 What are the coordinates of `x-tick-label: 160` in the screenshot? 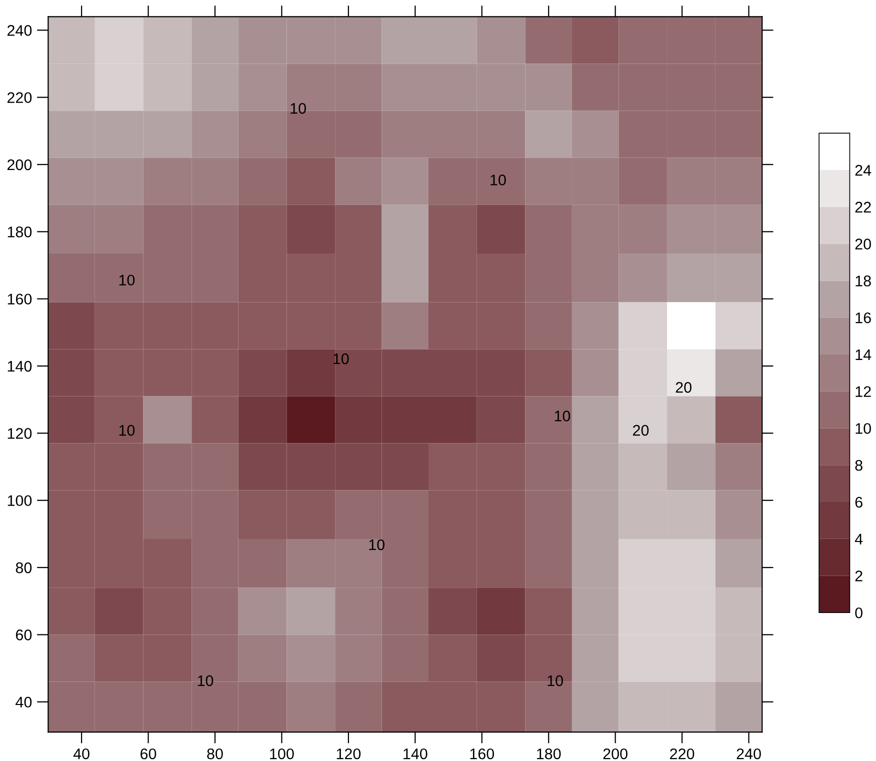 It's located at (482, 754).